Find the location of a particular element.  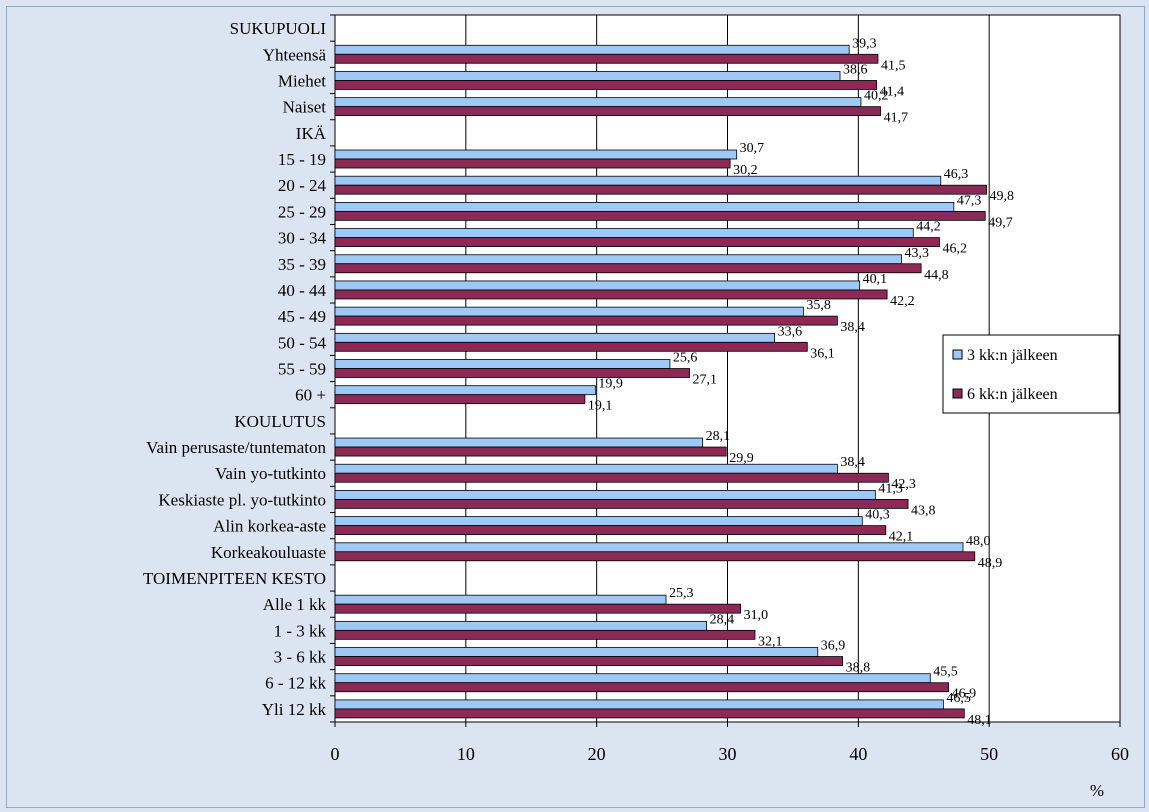

data-label-6kk: 42,2 is located at coordinates (902, 301).